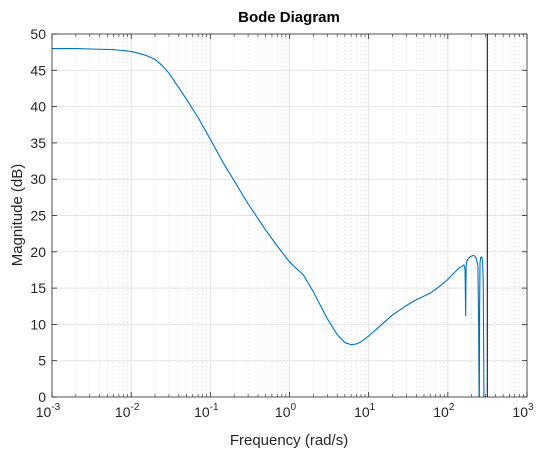 The height and width of the screenshot is (454, 550). I want to click on y-tick-label: 45, so click(38, 70).